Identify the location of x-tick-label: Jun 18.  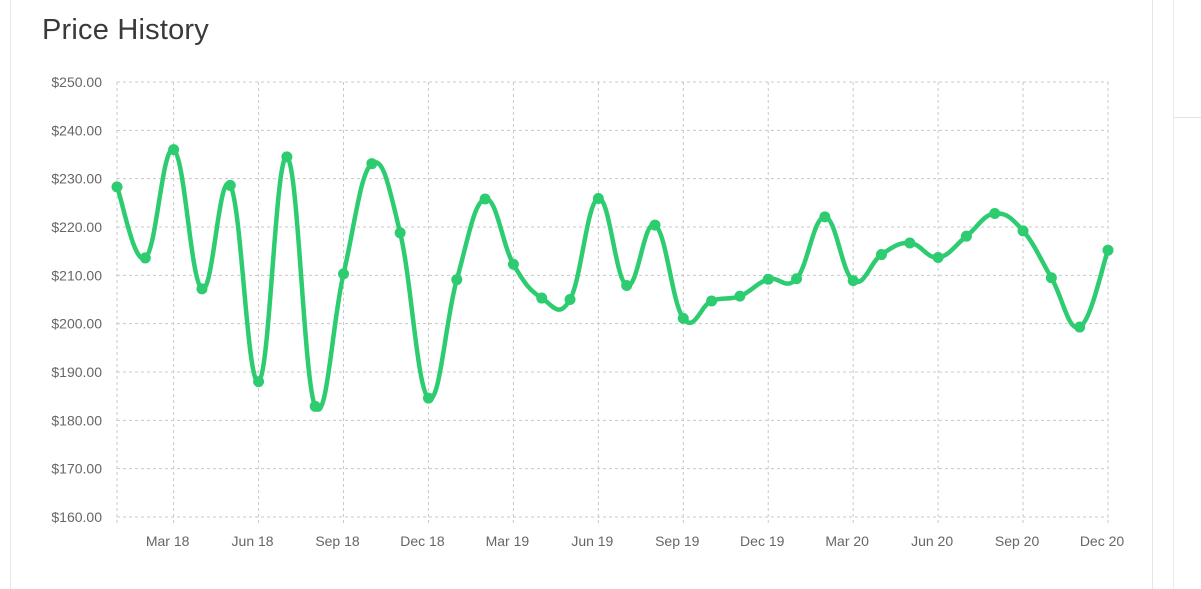
(253, 541).